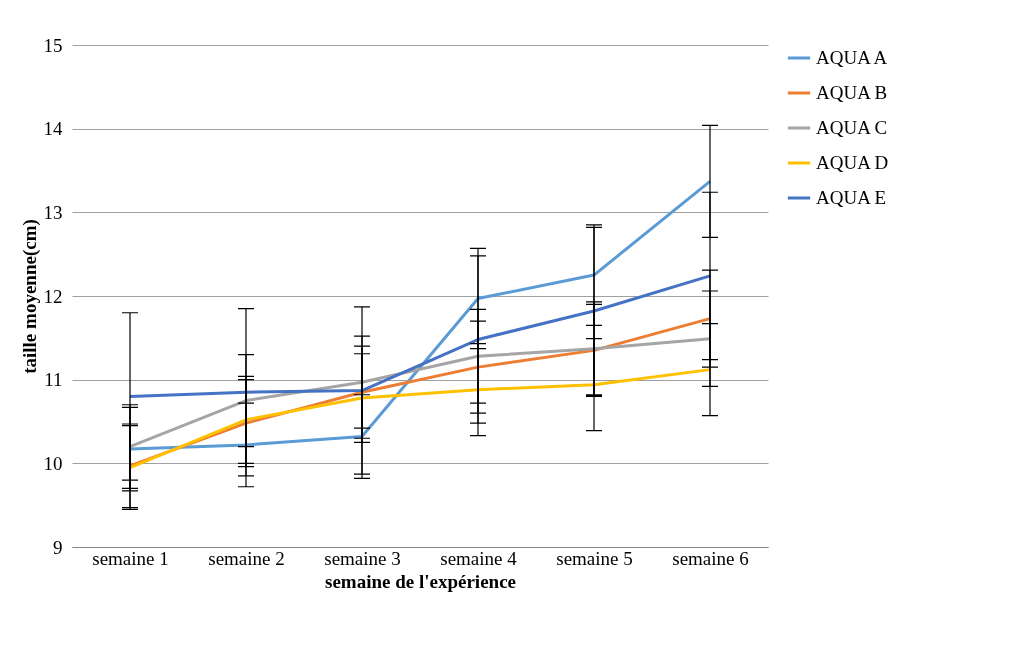 This screenshot has height=648, width=1033. Describe the element at coordinates (852, 57) in the screenshot. I see `legend-label: AQUA A` at that location.